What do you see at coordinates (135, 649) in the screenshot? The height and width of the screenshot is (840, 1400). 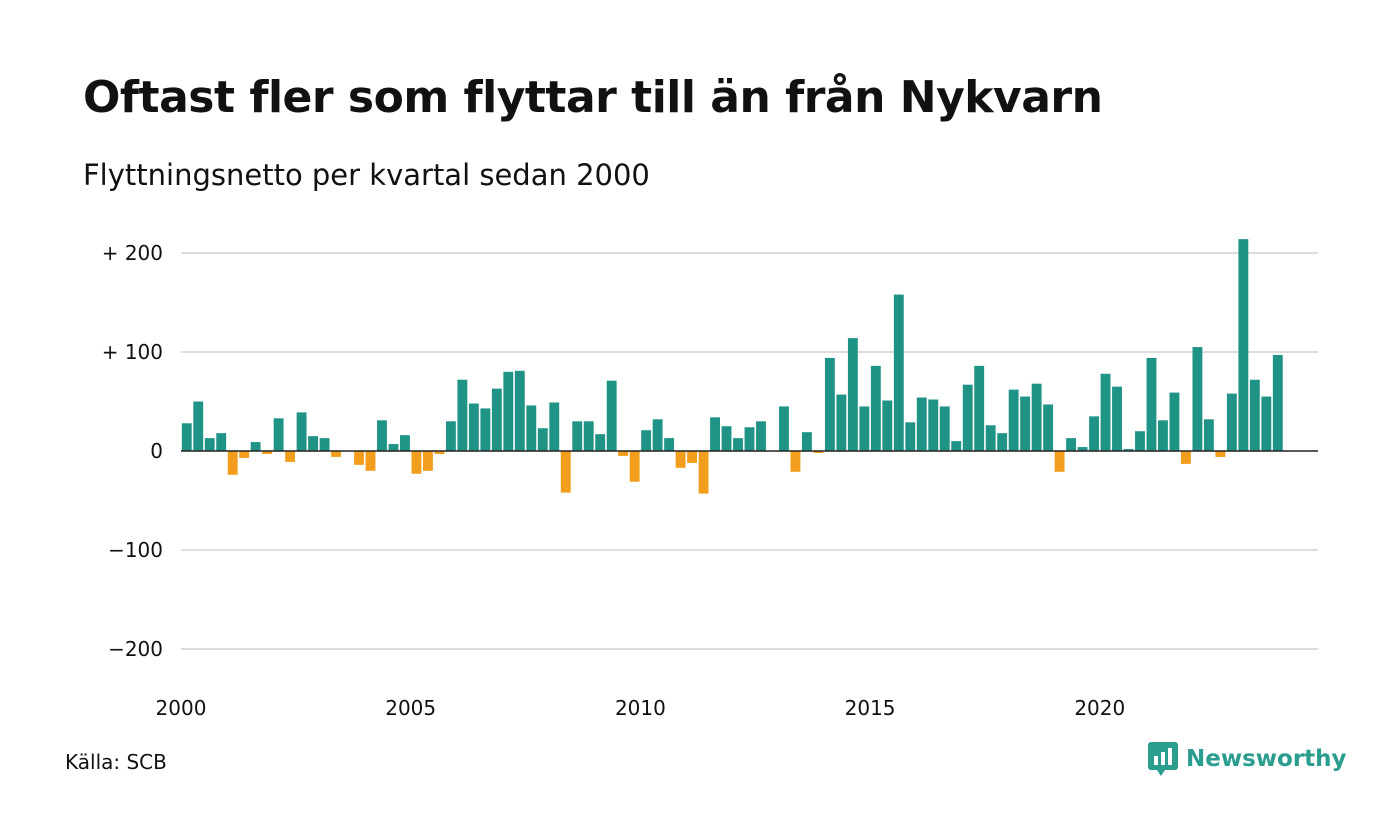 I see `y-tick-label: −200` at bounding box center [135, 649].